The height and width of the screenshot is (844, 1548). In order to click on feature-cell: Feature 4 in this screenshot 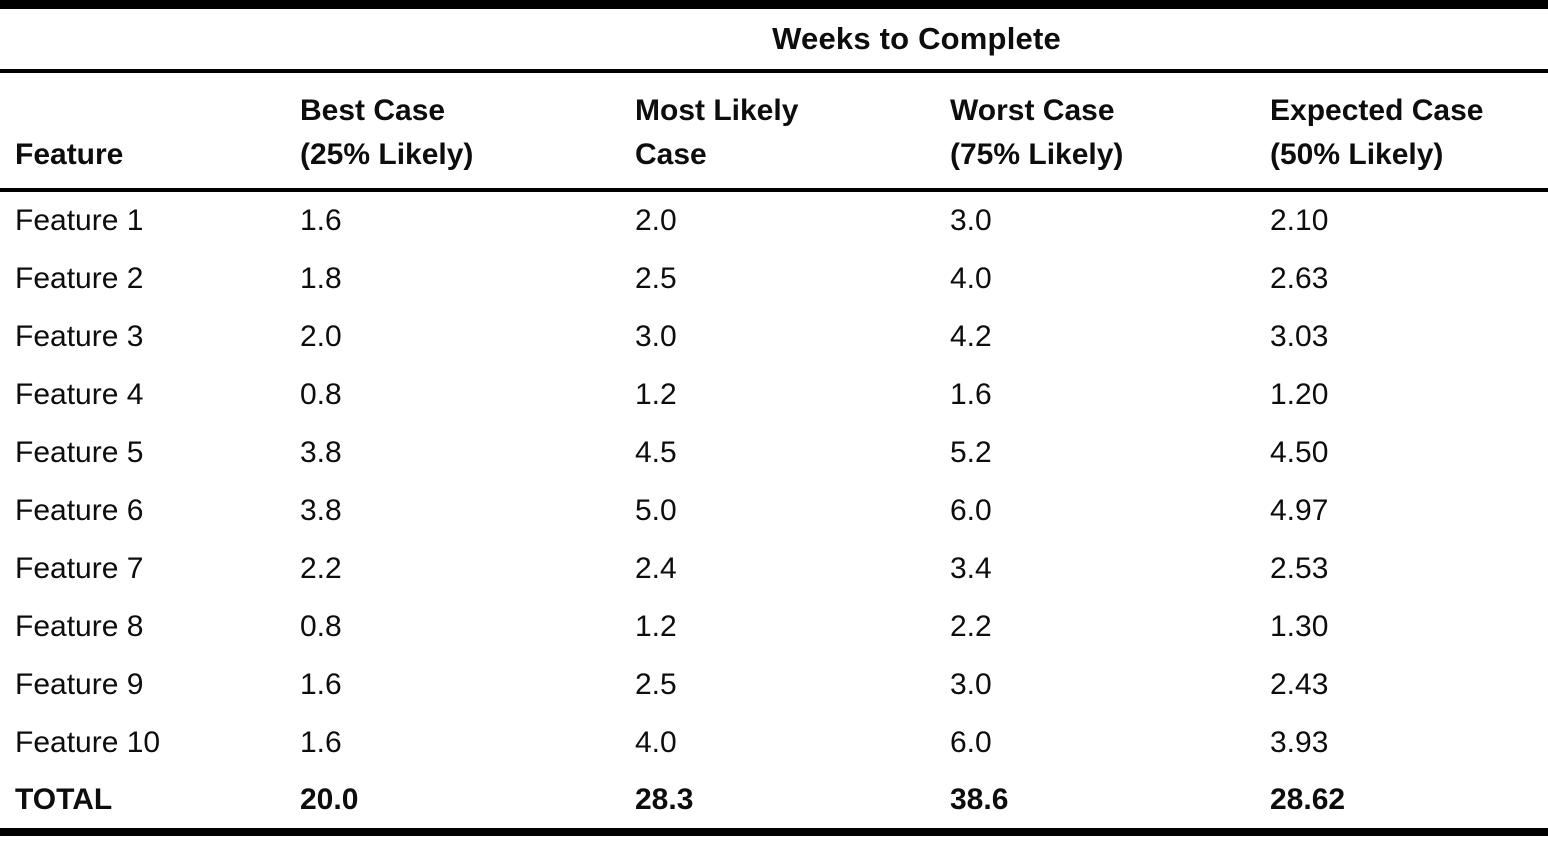, I will do `click(79, 394)`.